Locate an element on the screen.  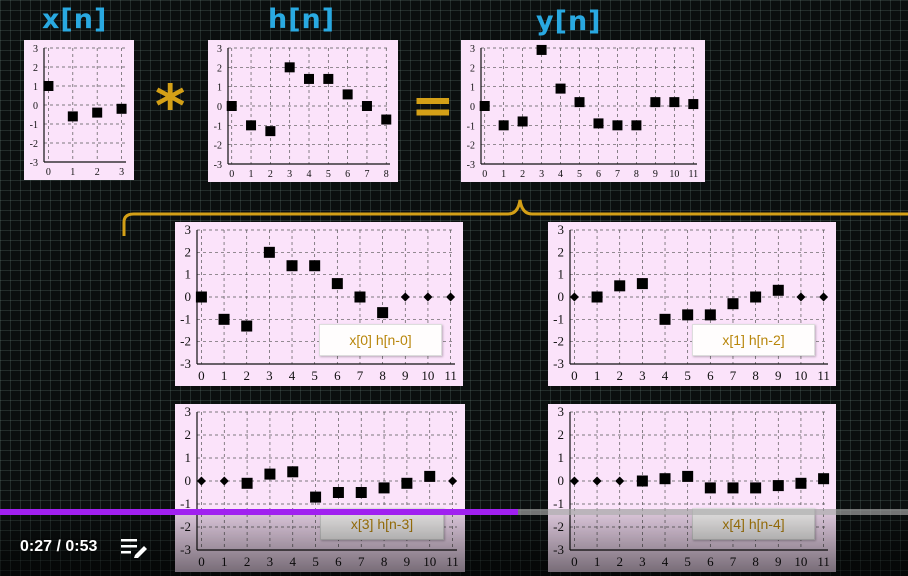
term-caption: x[0] h[n-0] is located at coordinates (380, 340).